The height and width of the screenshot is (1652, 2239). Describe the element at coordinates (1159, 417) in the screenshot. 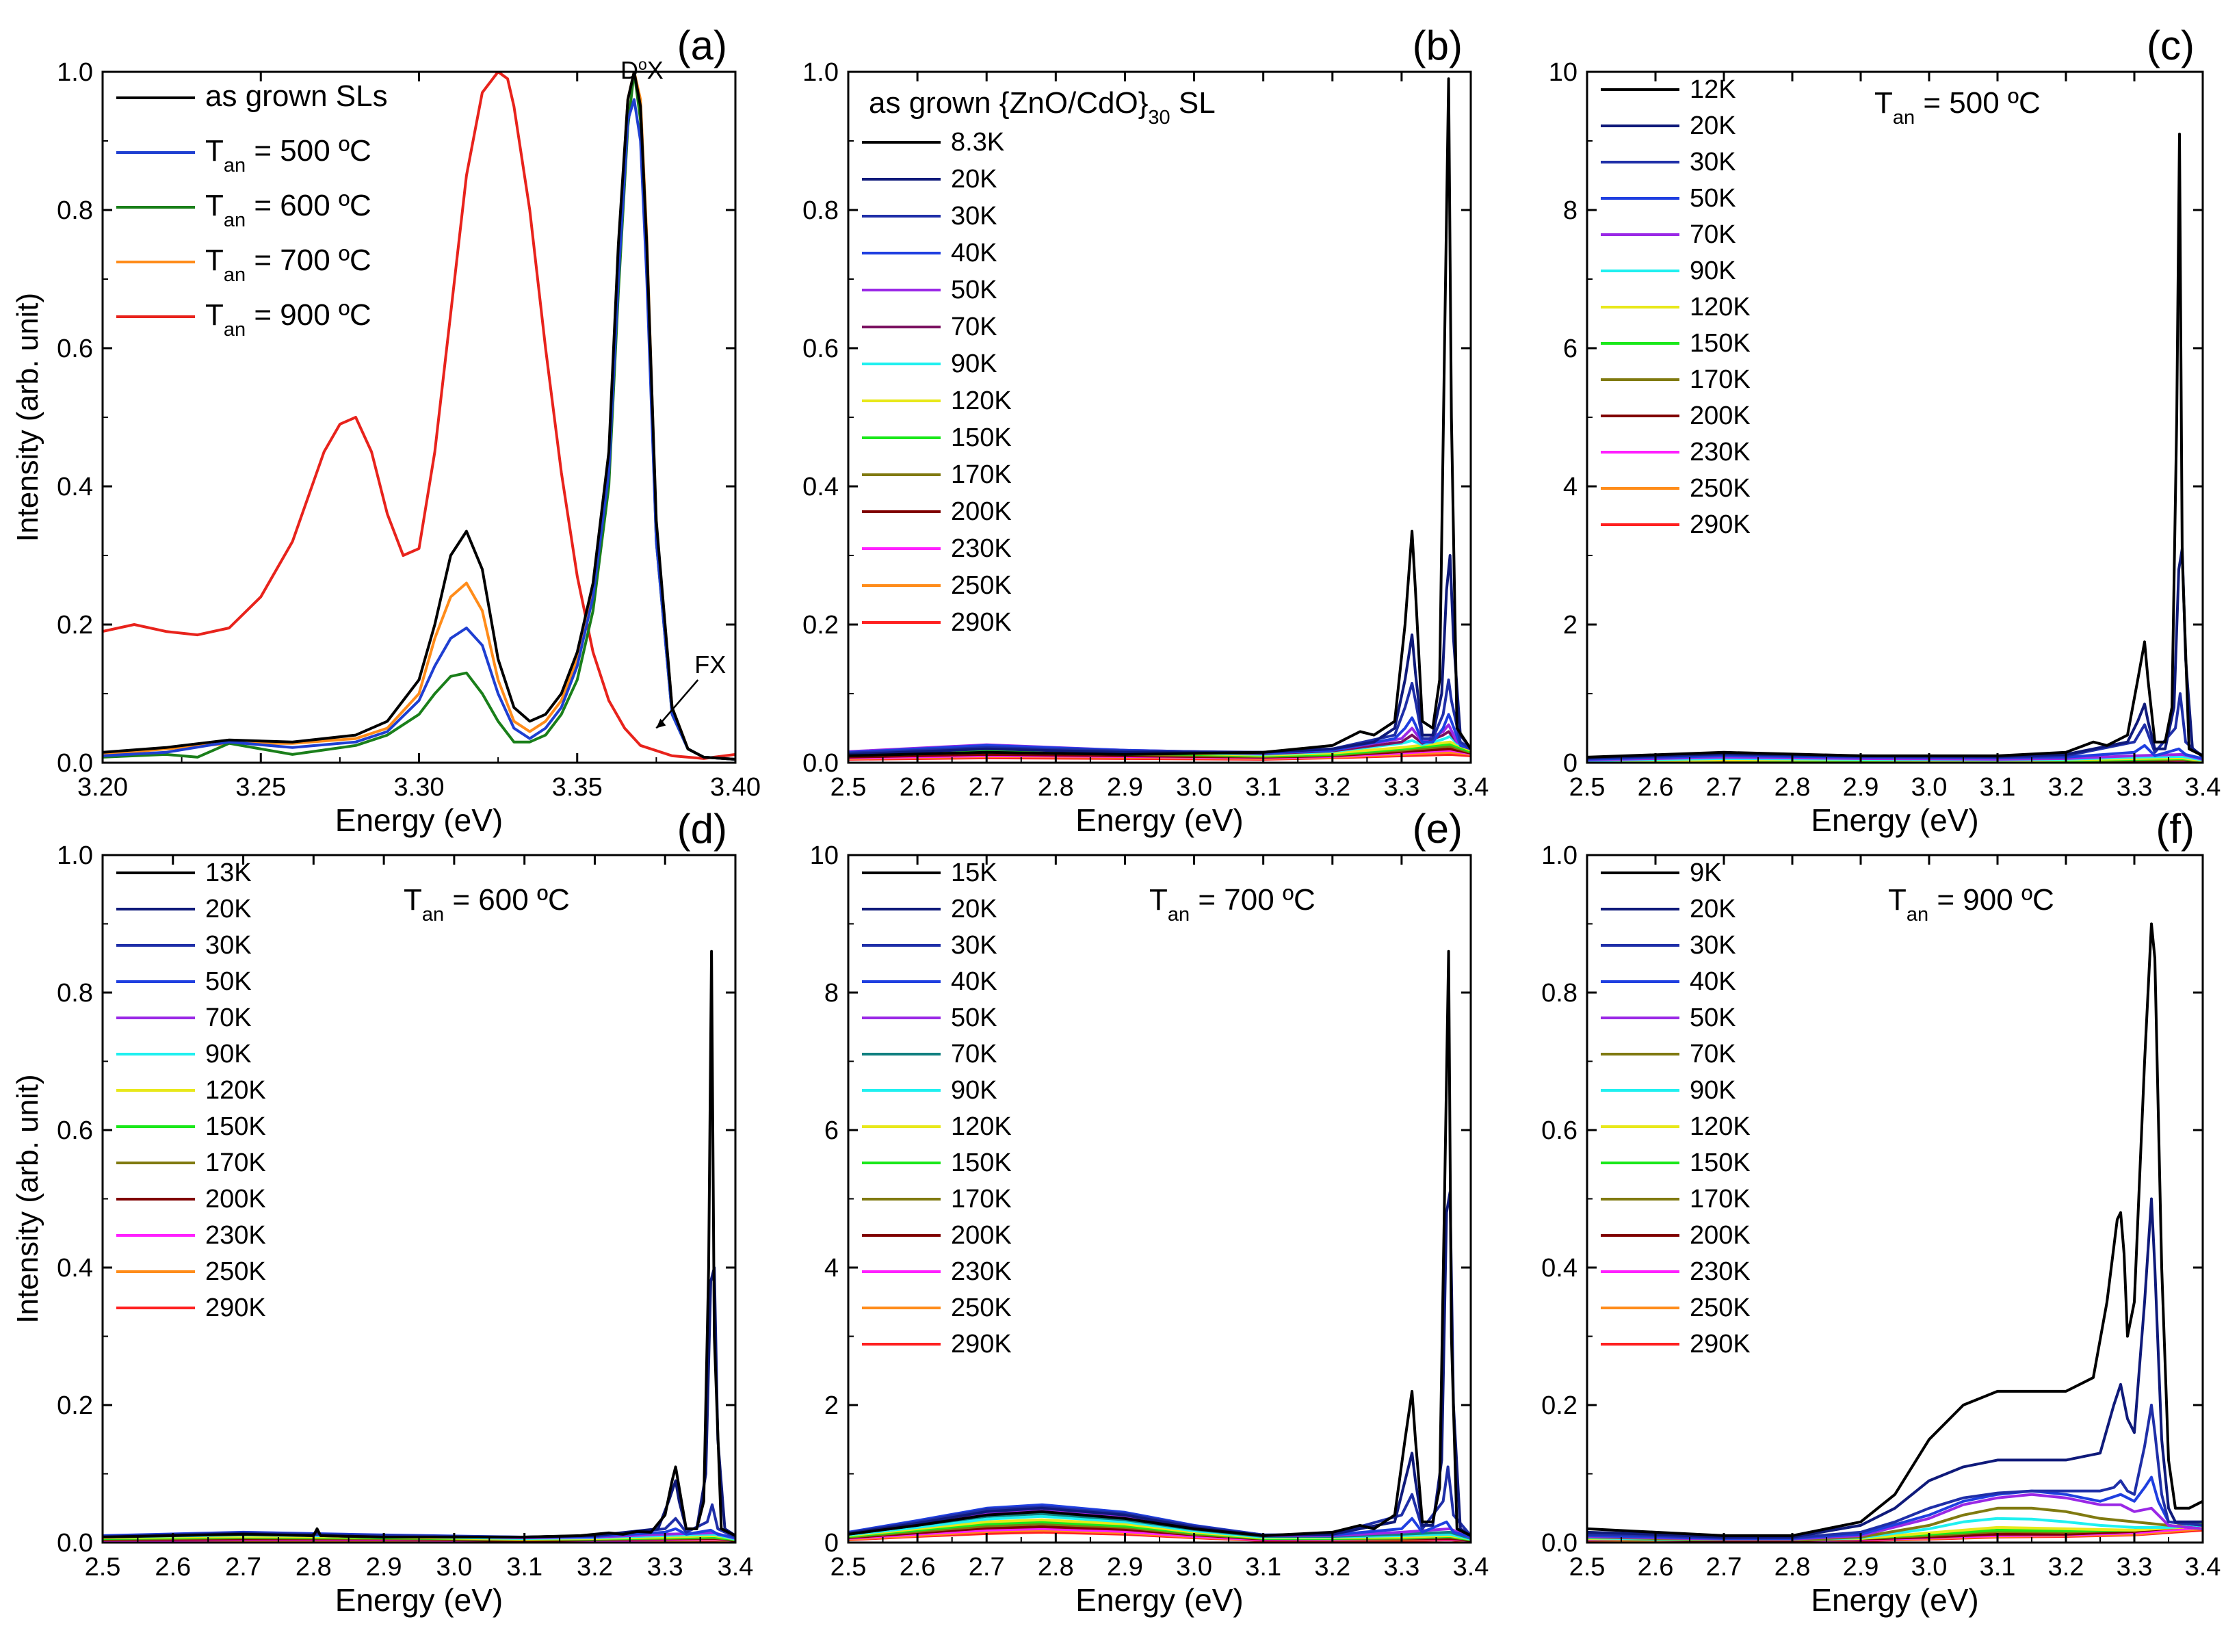

I see `series-line-8-3k` at that location.